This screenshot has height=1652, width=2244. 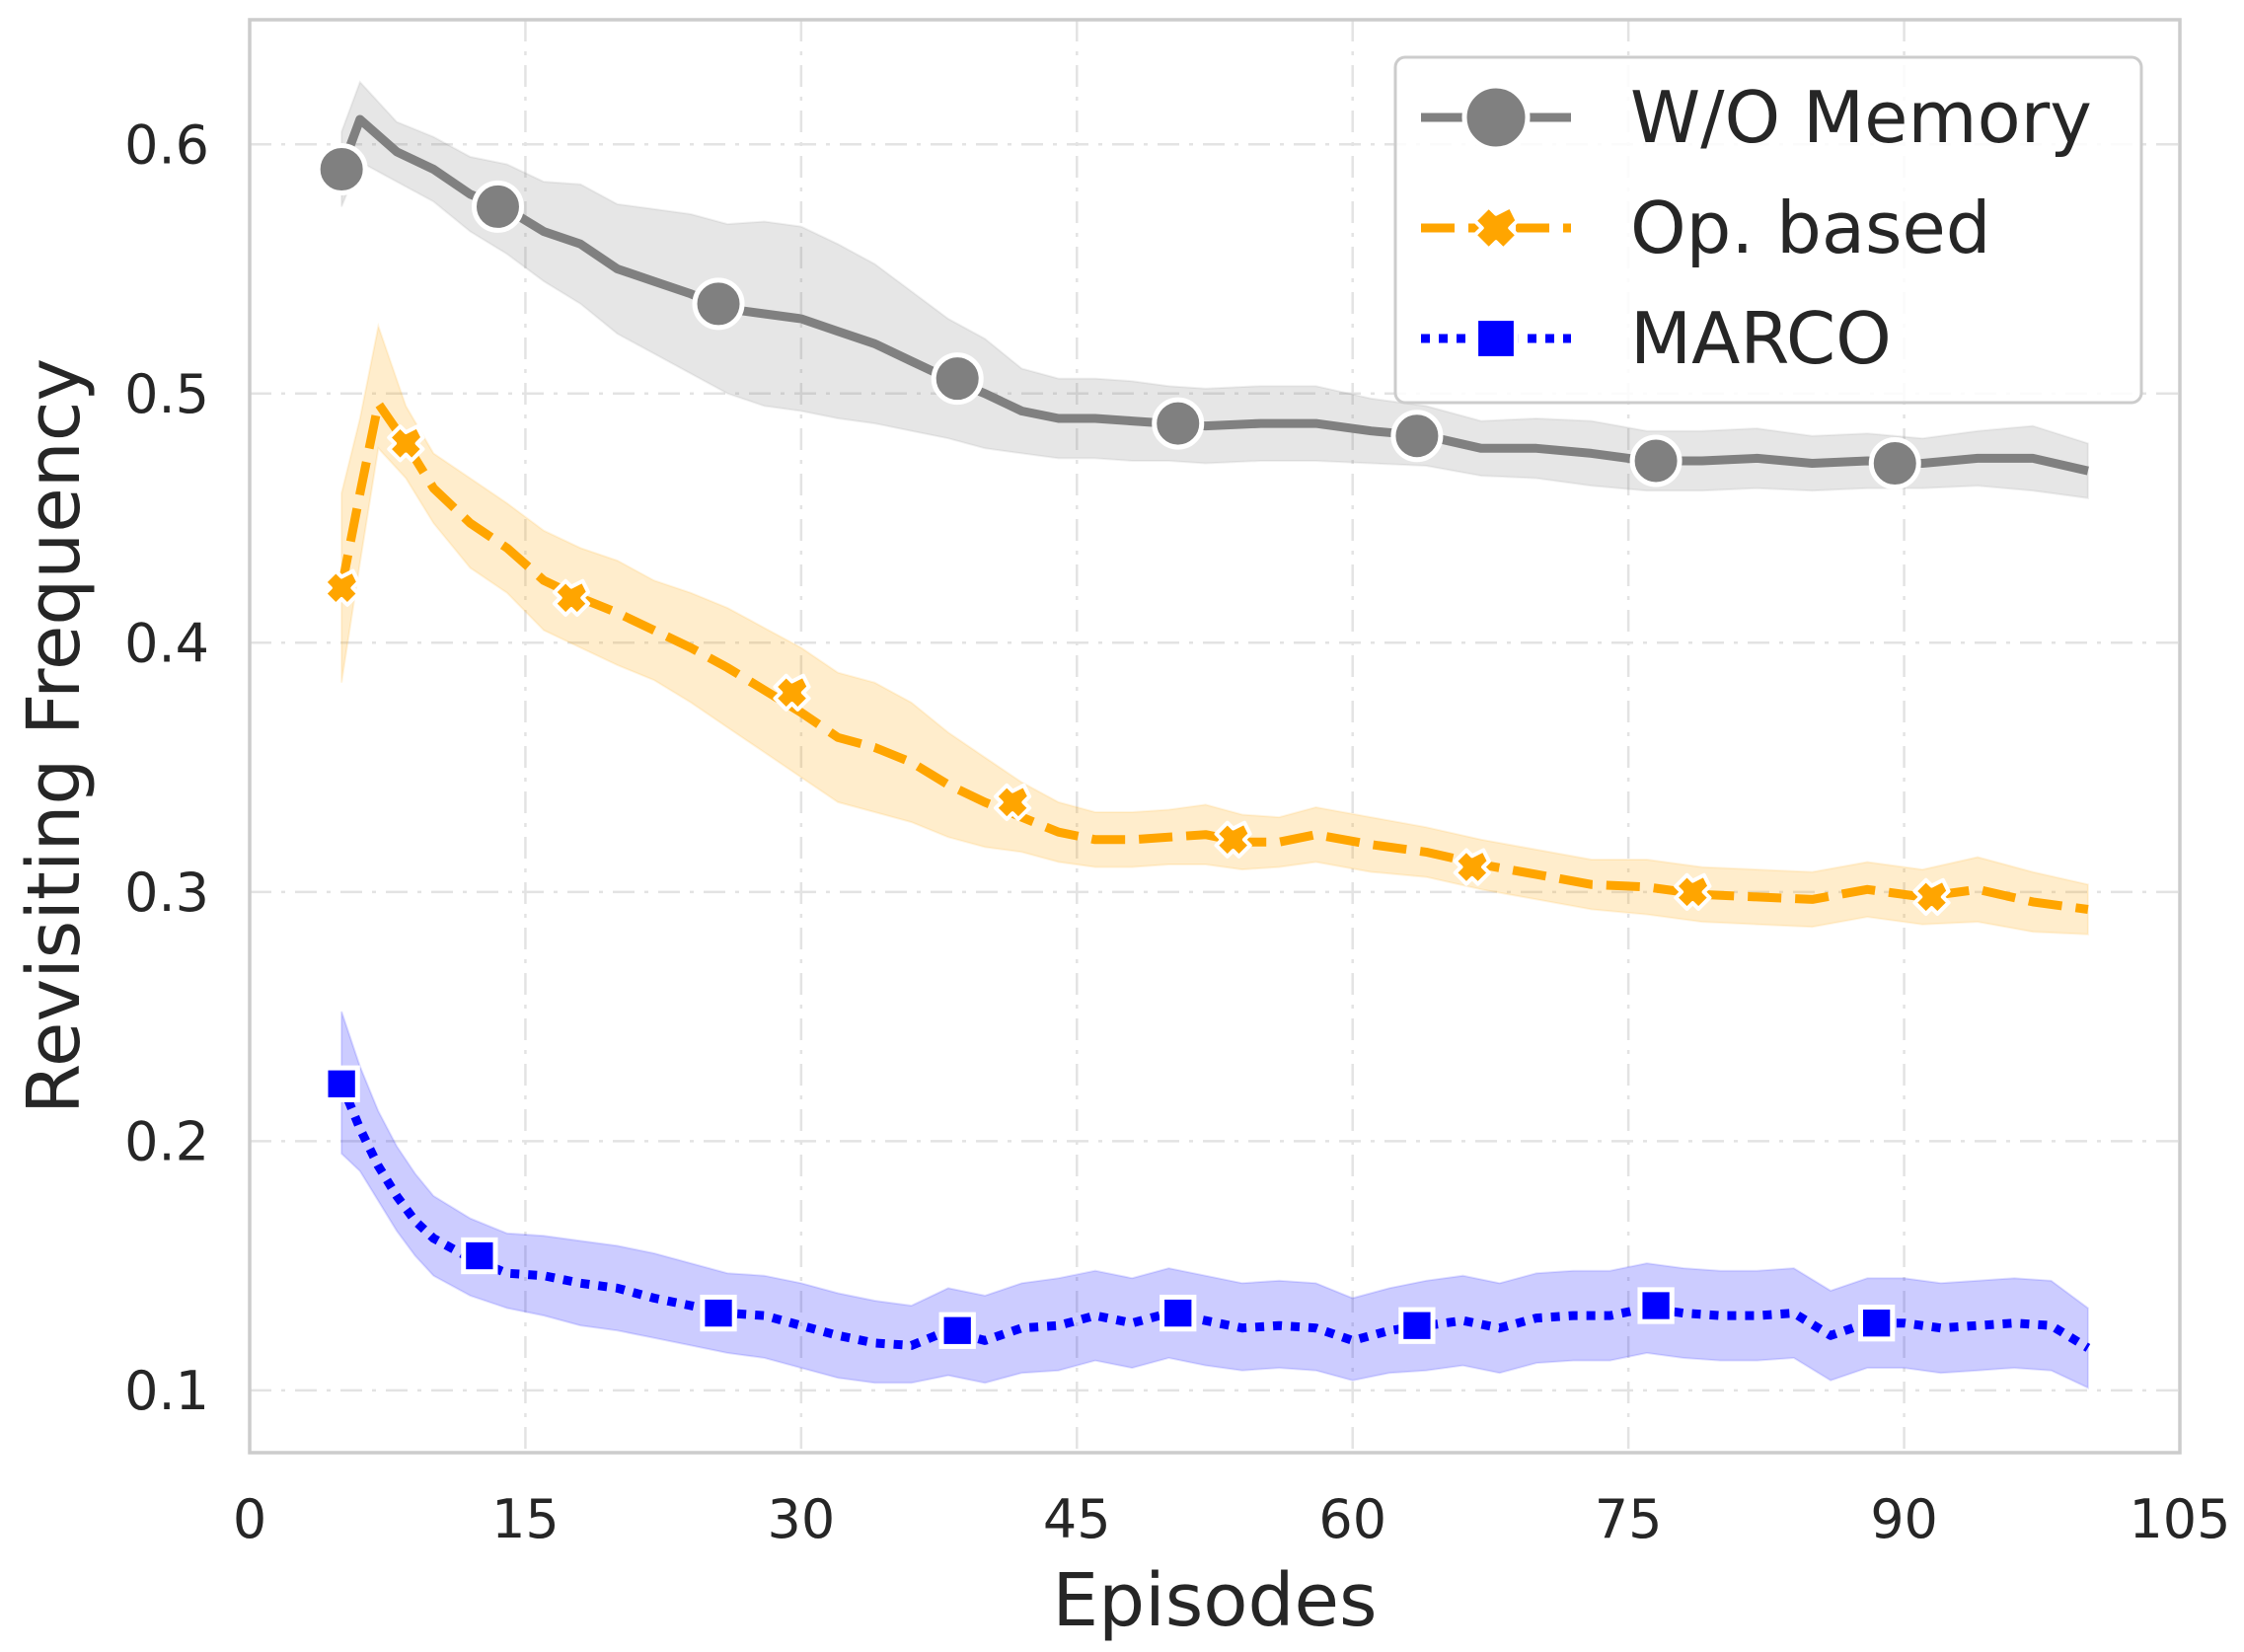 What do you see at coordinates (1077, 1519) in the screenshot?
I see `x-tick-label: 45` at bounding box center [1077, 1519].